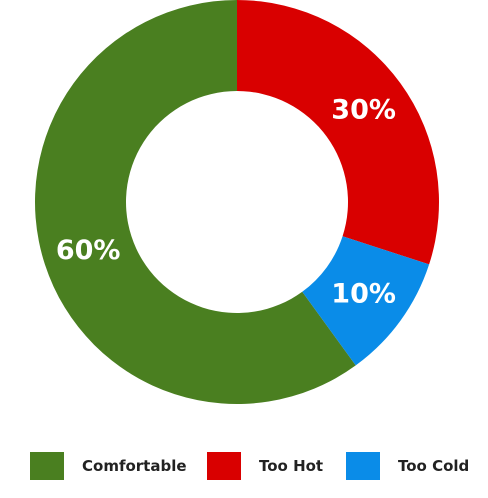  I want to click on legend-item-too-cold: Too Cold, so click(407, 466).